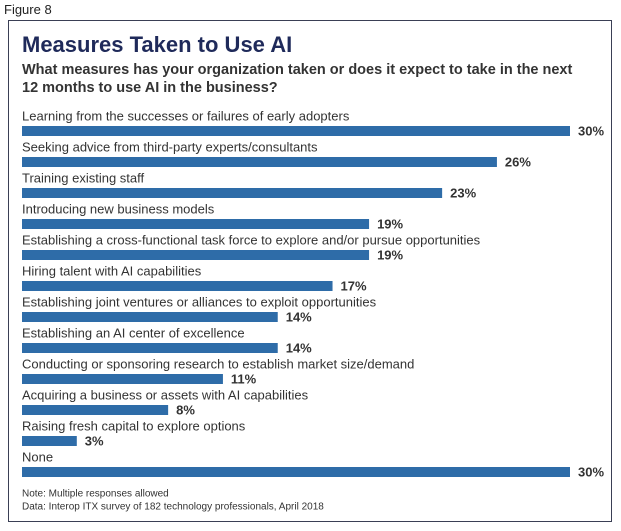  Describe the element at coordinates (185, 409) in the screenshot. I see `value-label: 8%` at that location.